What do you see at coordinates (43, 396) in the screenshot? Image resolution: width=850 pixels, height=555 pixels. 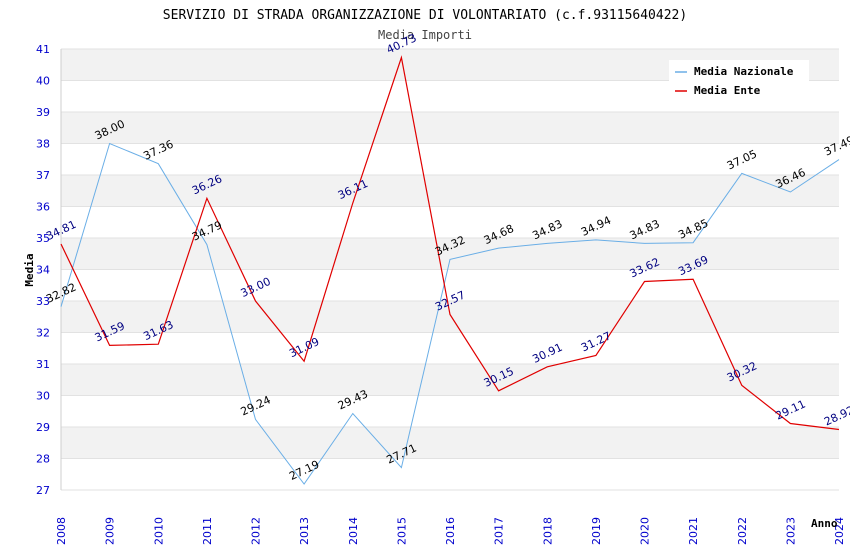 I see `y-tick-label: 30` at bounding box center [43, 396].